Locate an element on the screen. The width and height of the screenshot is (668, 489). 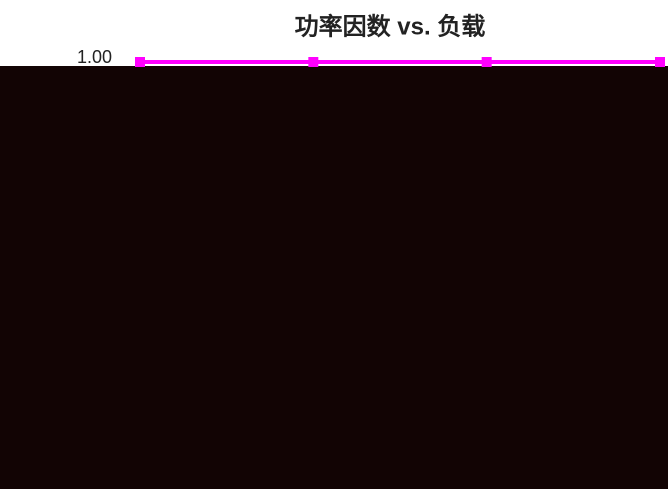
y-tick-label: 1.00 is located at coordinates (94, 57).